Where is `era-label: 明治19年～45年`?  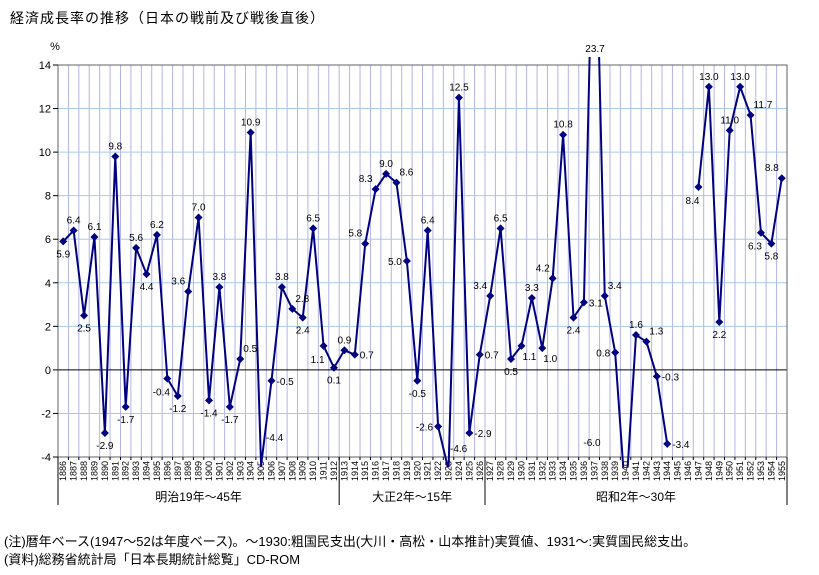
era-label: 明治19年～45年 is located at coordinates (198, 497).